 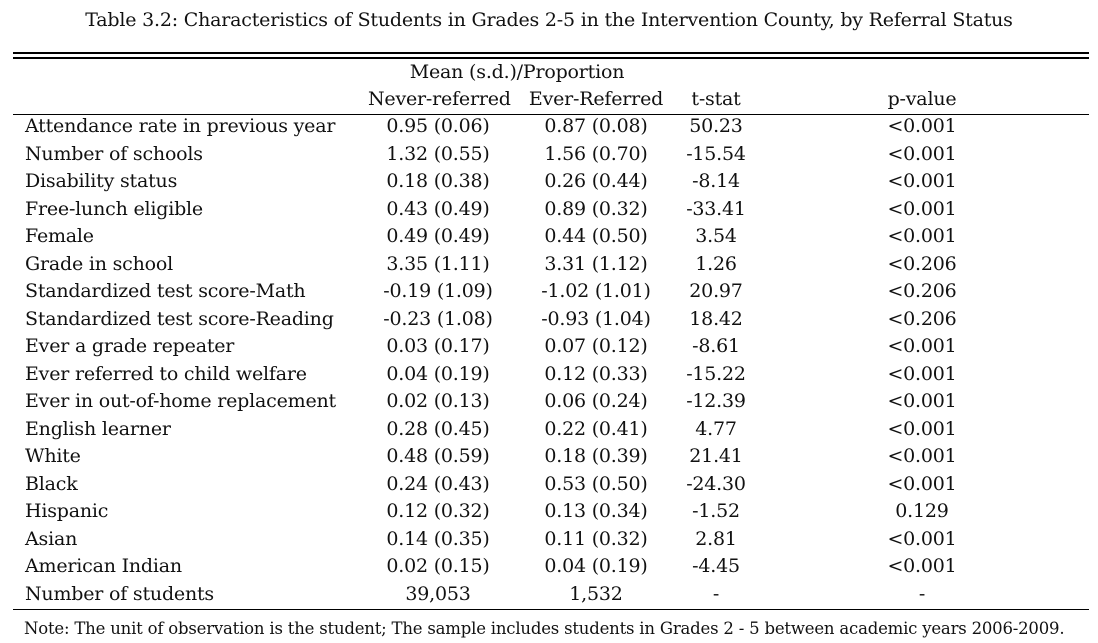 I want to click on row-label: Standardized test score-Math, so click(x=165, y=291).